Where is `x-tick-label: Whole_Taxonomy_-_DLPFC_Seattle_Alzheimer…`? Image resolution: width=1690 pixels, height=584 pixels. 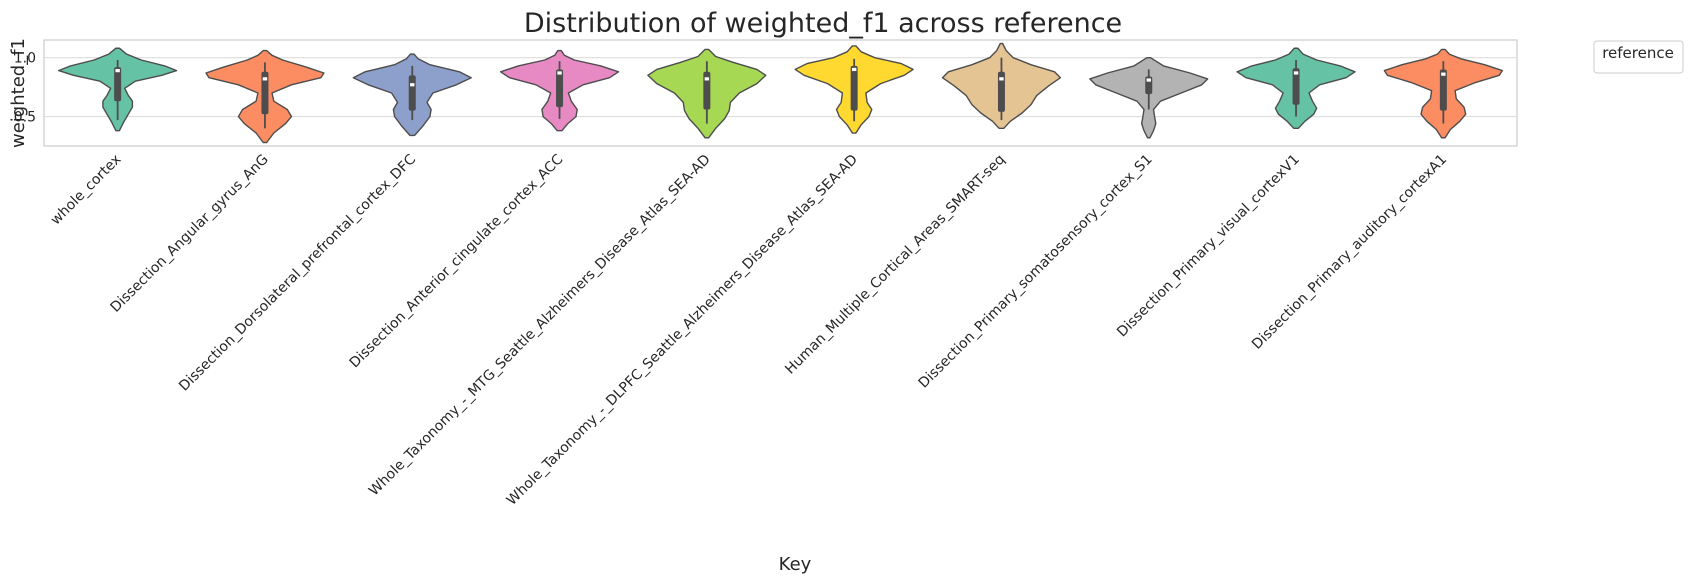
x-tick-label: Whole_Taxonomy_-_DLPFC_Seattle_Alzheimer… is located at coordinates (682, 330).